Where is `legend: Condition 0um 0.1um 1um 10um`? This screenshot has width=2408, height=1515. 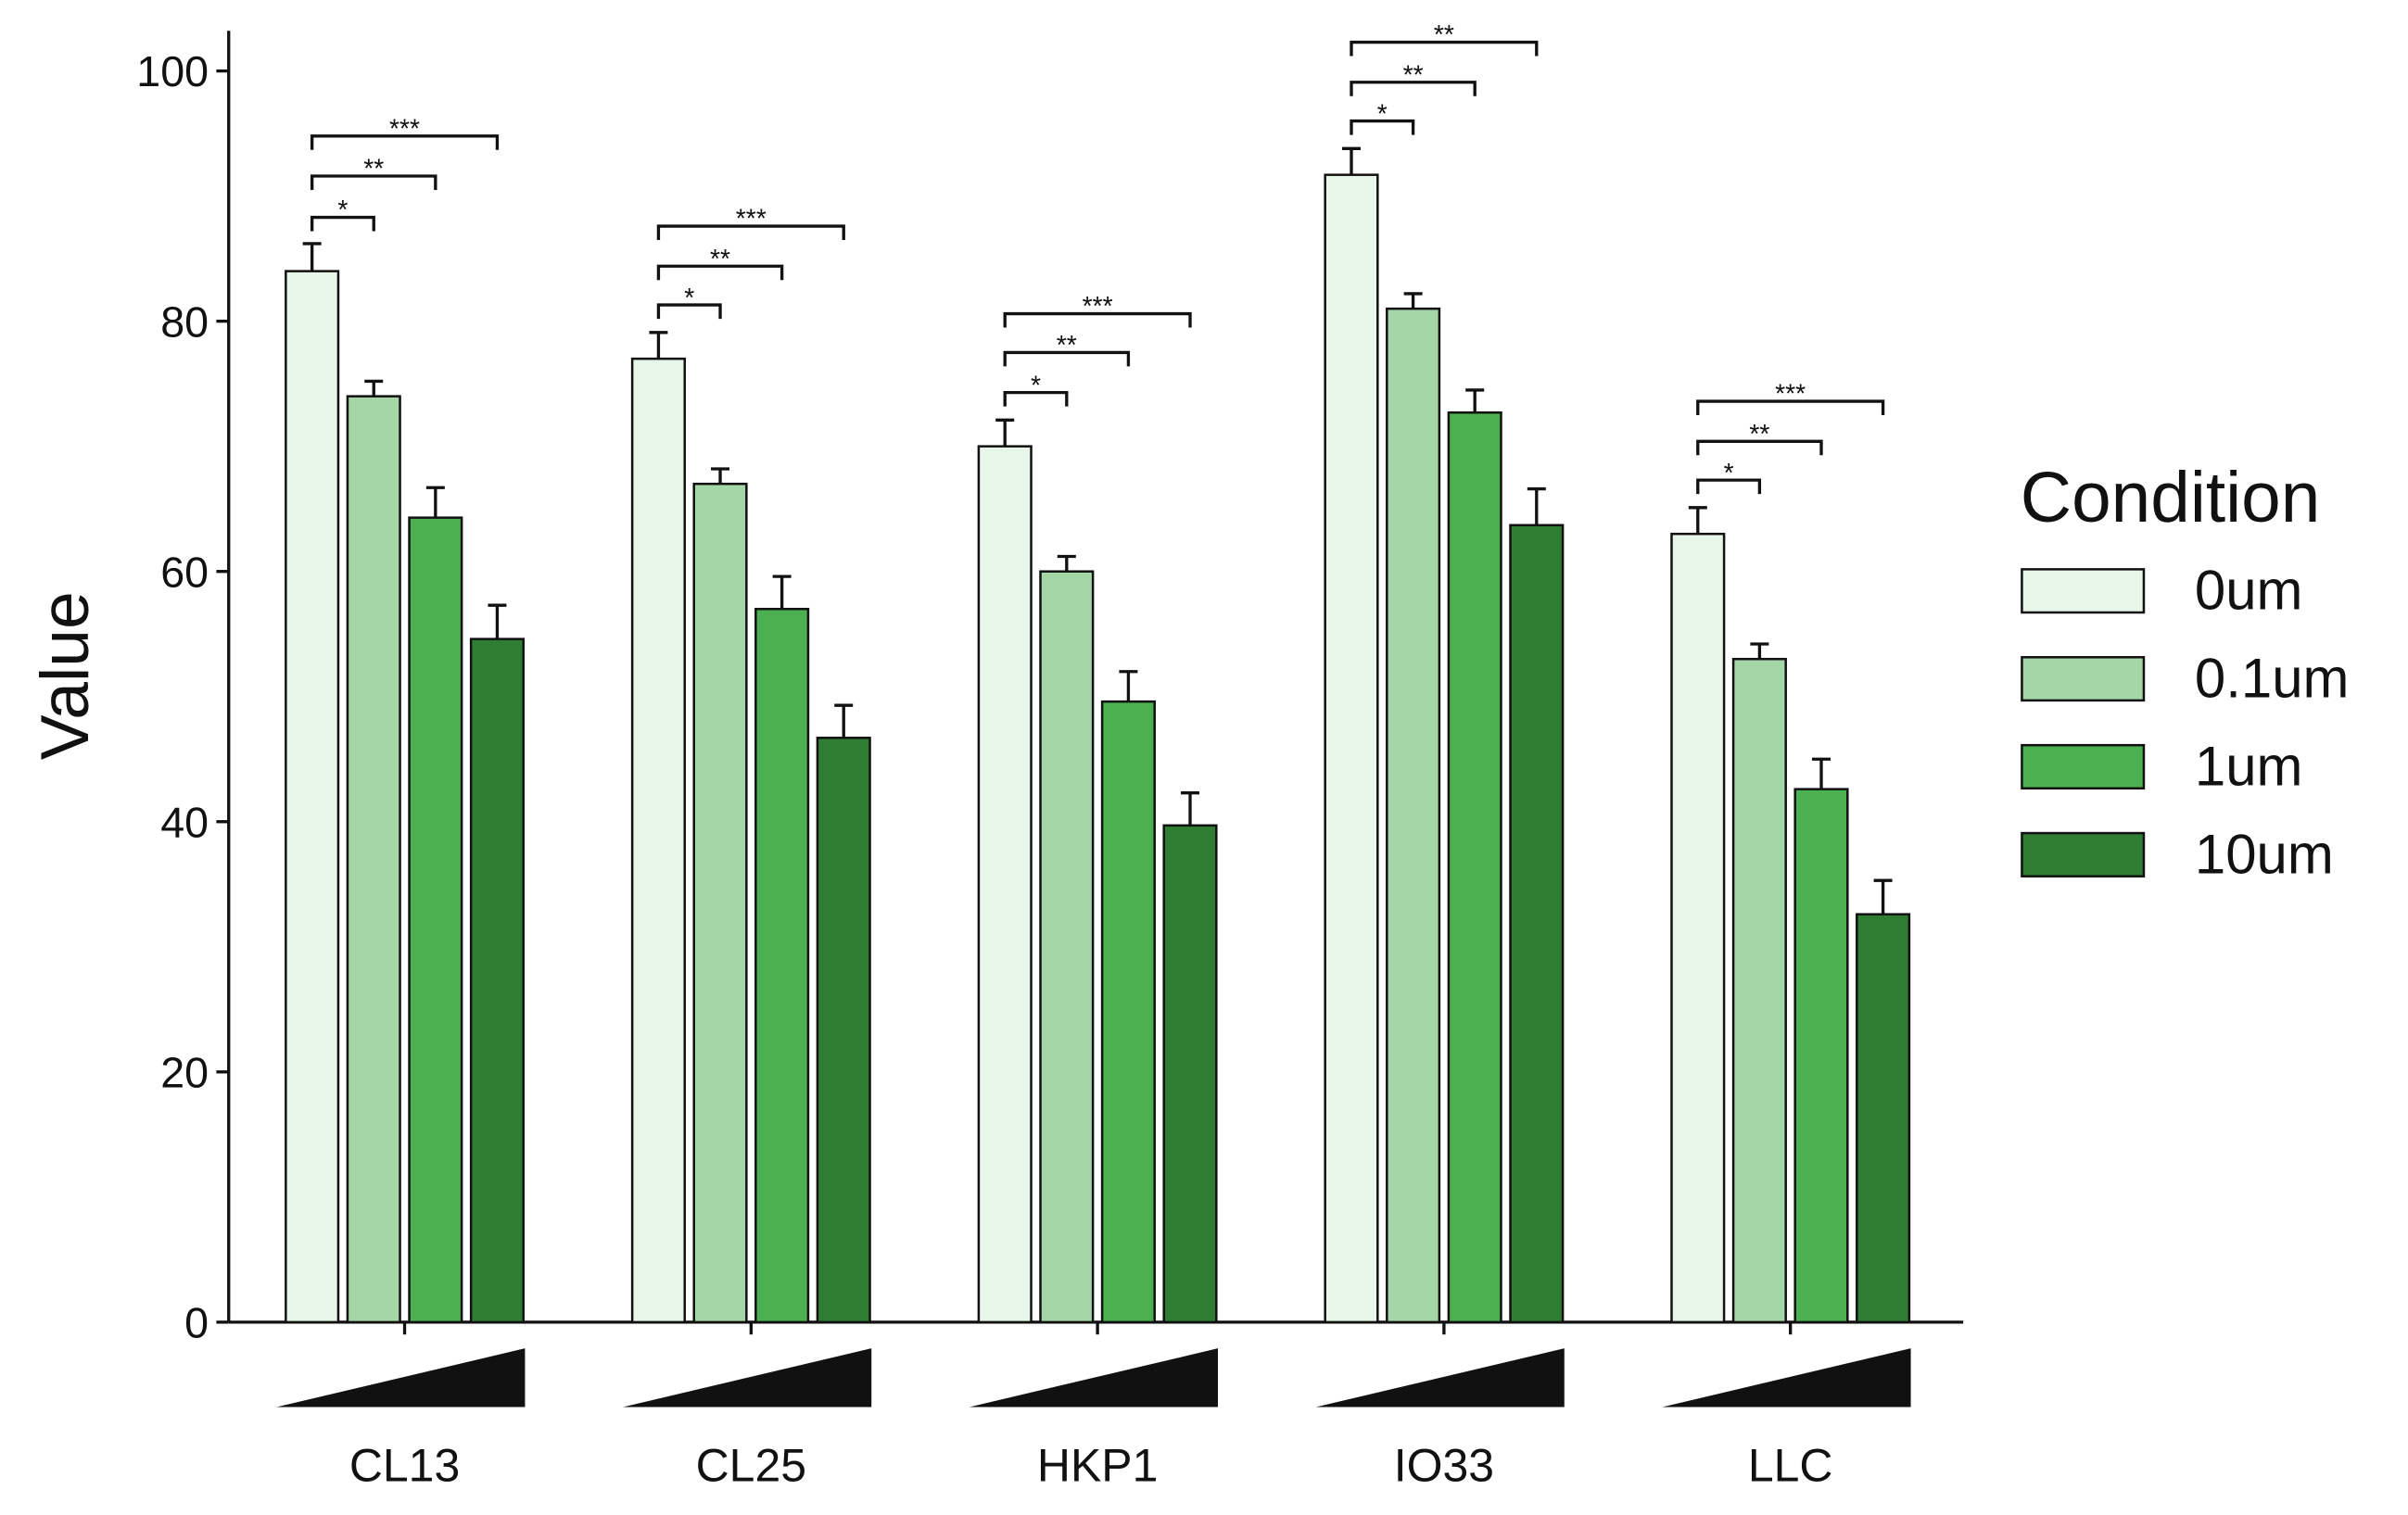 legend: Condition 0um 0.1um 1um 10um is located at coordinates (2185, 672).